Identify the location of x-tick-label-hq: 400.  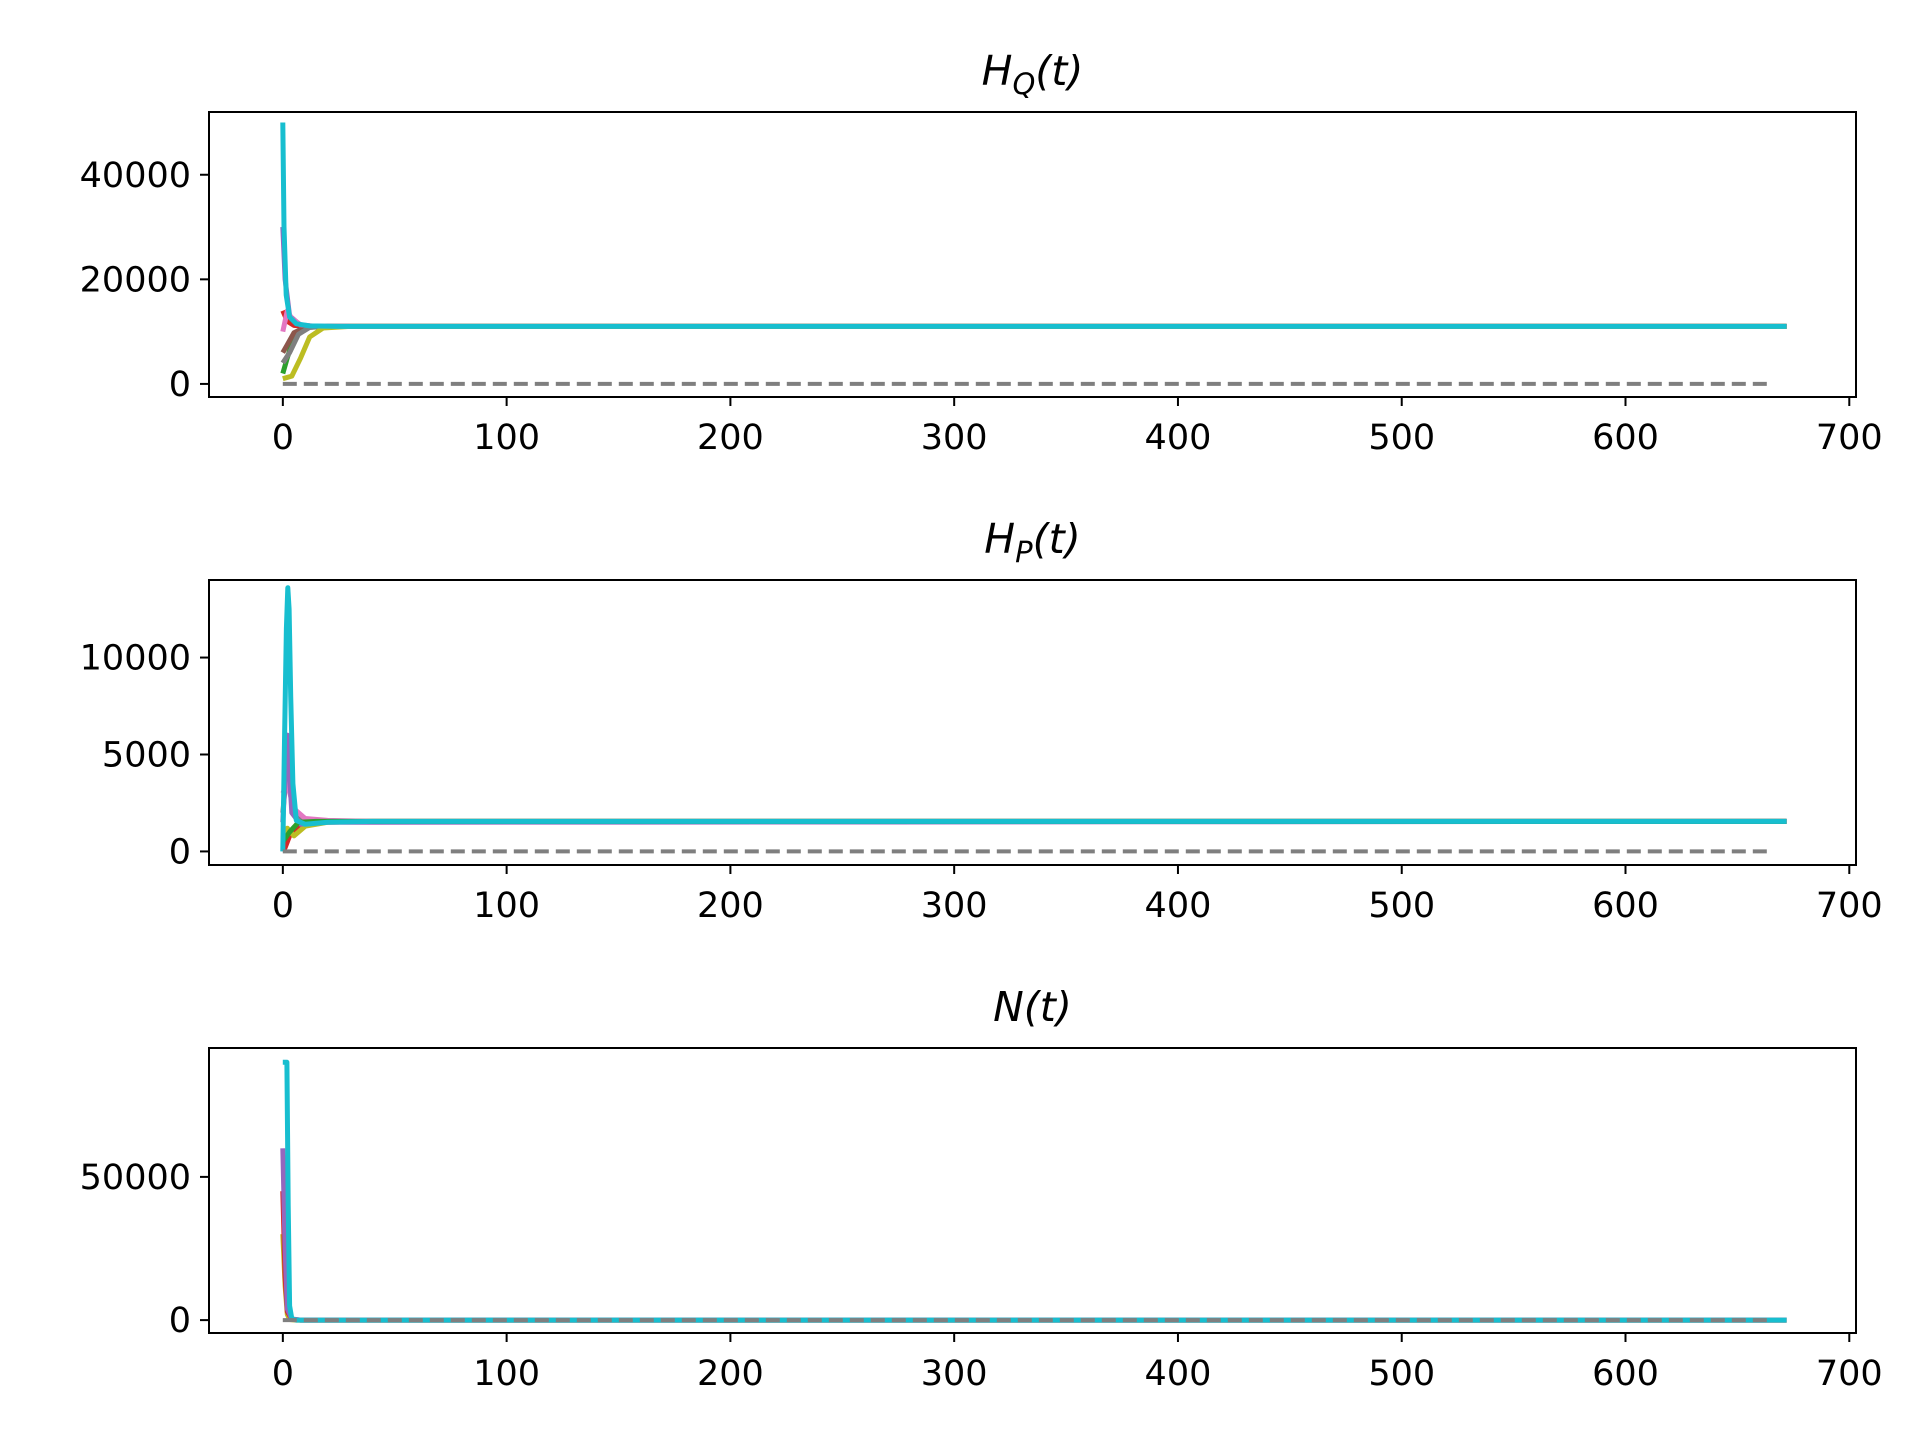
(1178, 438).